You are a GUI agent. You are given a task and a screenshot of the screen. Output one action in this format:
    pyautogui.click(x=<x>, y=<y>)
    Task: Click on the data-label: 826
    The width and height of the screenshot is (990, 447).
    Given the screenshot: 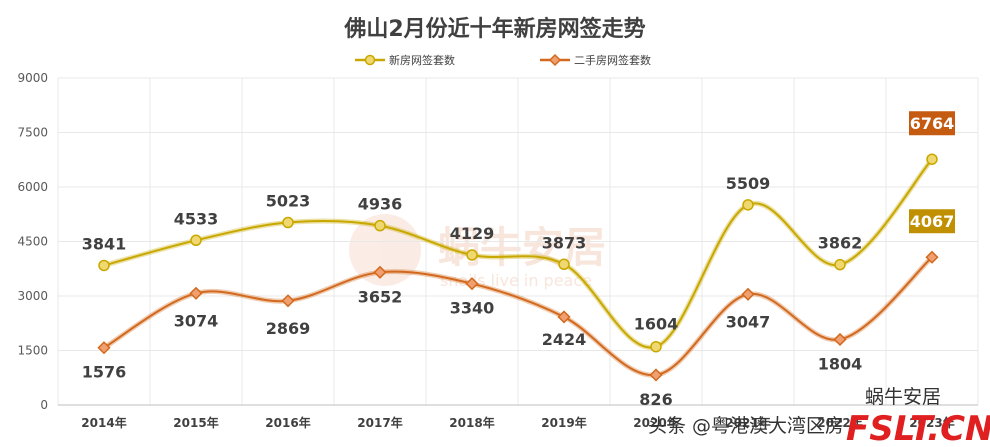 What is the action you would take?
    pyautogui.click(x=655, y=399)
    